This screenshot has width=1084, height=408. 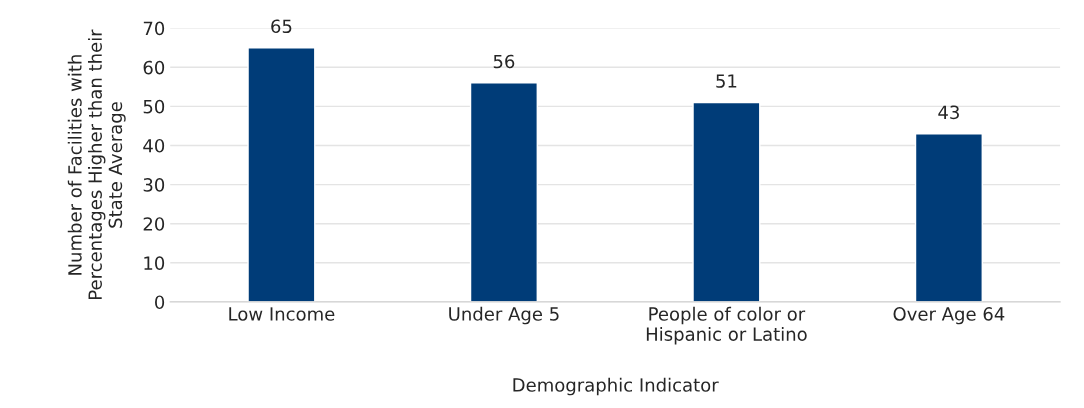 What do you see at coordinates (949, 316) in the screenshot?
I see `x-tick-label: Over Age 64` at bounding box center [949, 316].